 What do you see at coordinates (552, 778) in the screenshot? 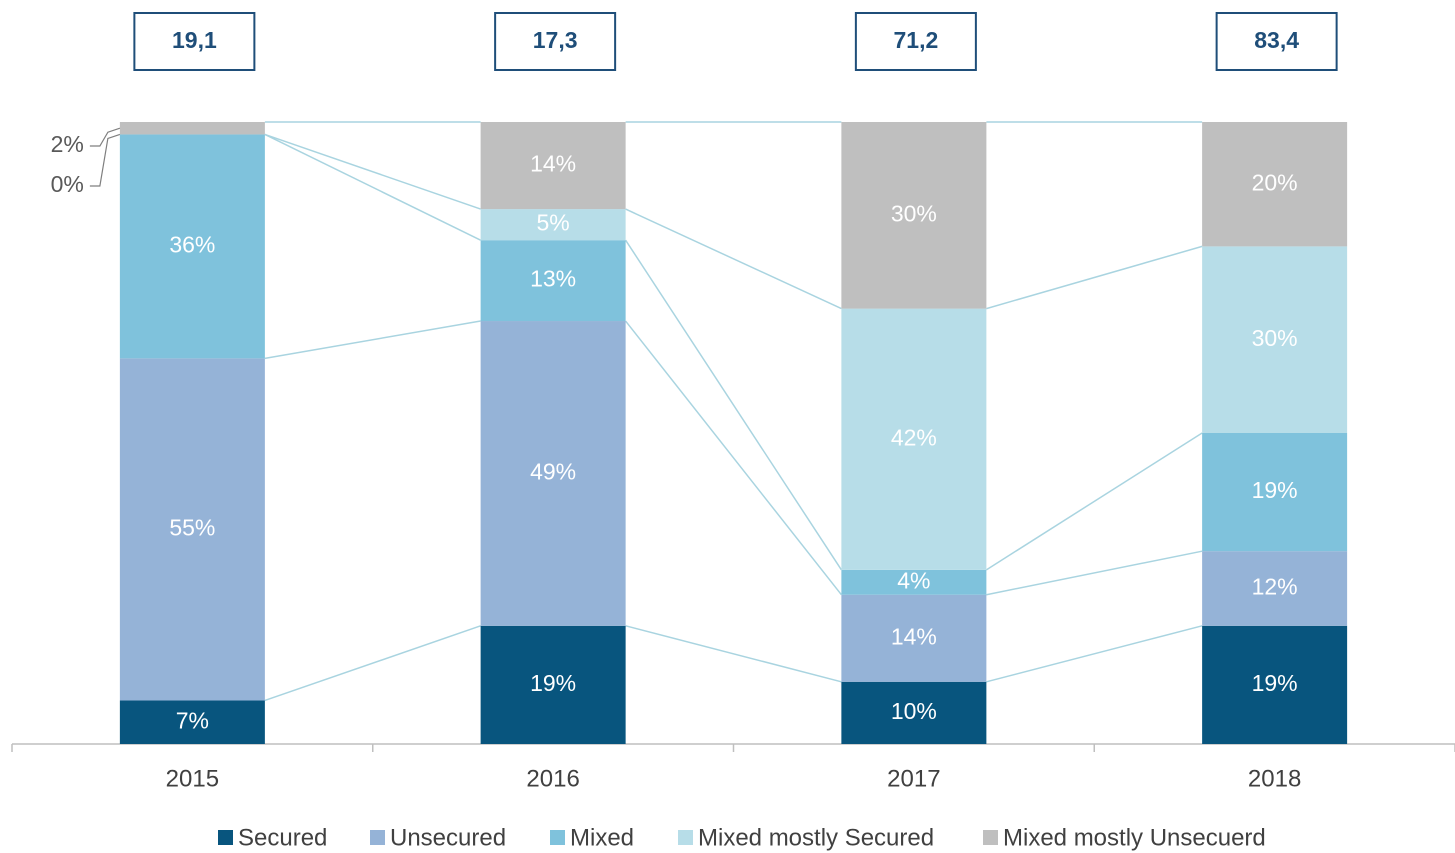
I see `x-tick-label: 2016` at bounding box center [552, 778].